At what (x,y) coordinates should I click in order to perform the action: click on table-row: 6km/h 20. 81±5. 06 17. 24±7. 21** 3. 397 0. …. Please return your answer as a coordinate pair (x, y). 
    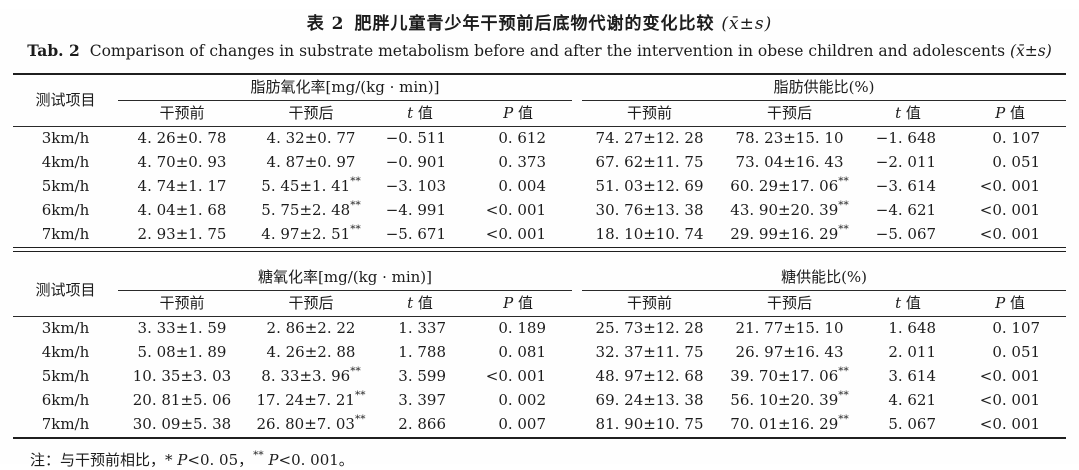
    Looking at the image, I should click on (539, 401).